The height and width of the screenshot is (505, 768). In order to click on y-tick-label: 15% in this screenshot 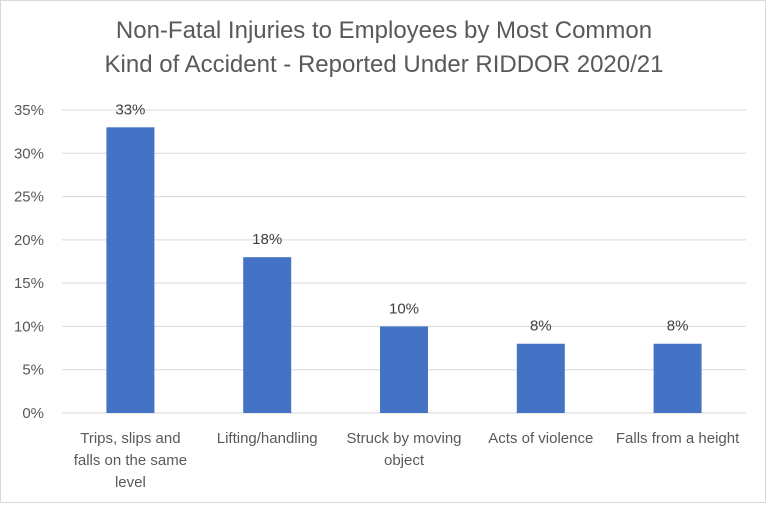, I will do `click(29, 283)`.